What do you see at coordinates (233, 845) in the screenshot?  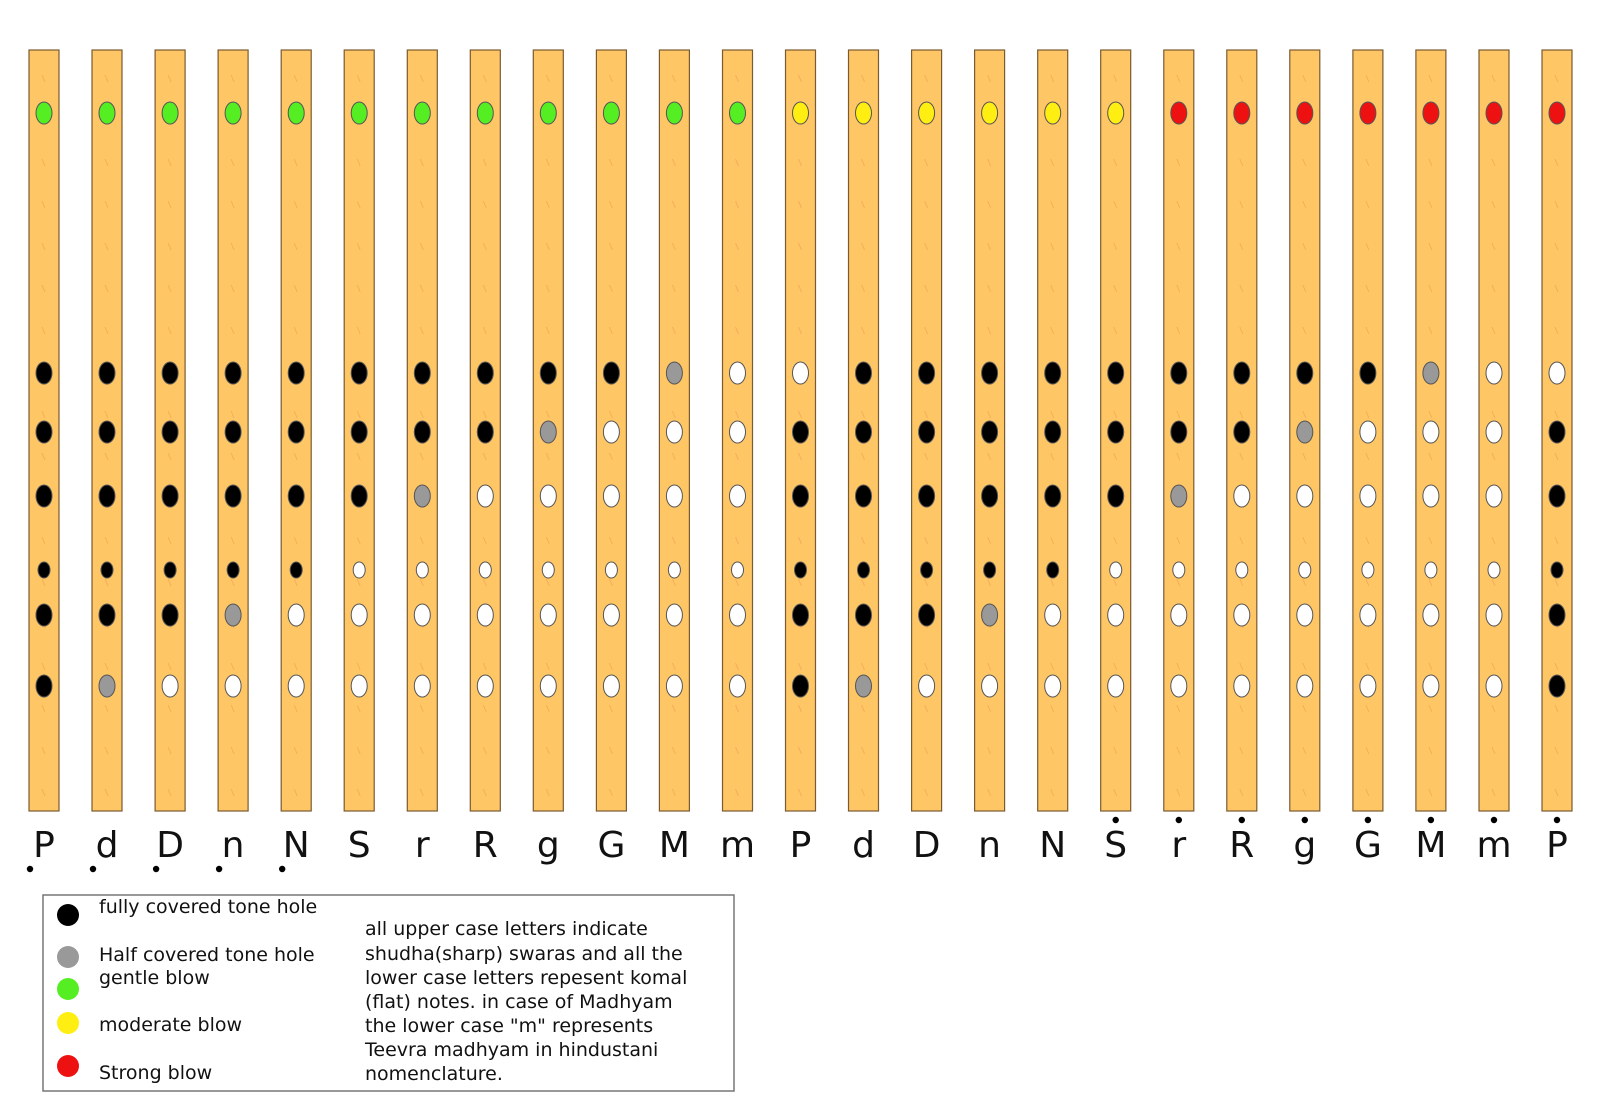 I see `note-label: n` at bounding box center [233, 845].